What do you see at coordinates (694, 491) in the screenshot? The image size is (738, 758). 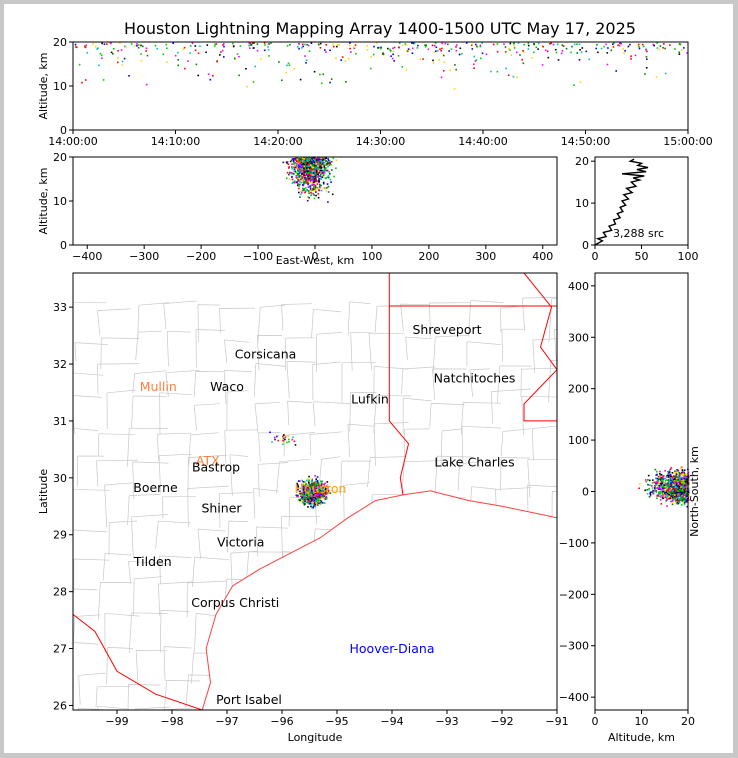 I see `north-south-ylabel: North-South, km` at bounding box center [694, 491].